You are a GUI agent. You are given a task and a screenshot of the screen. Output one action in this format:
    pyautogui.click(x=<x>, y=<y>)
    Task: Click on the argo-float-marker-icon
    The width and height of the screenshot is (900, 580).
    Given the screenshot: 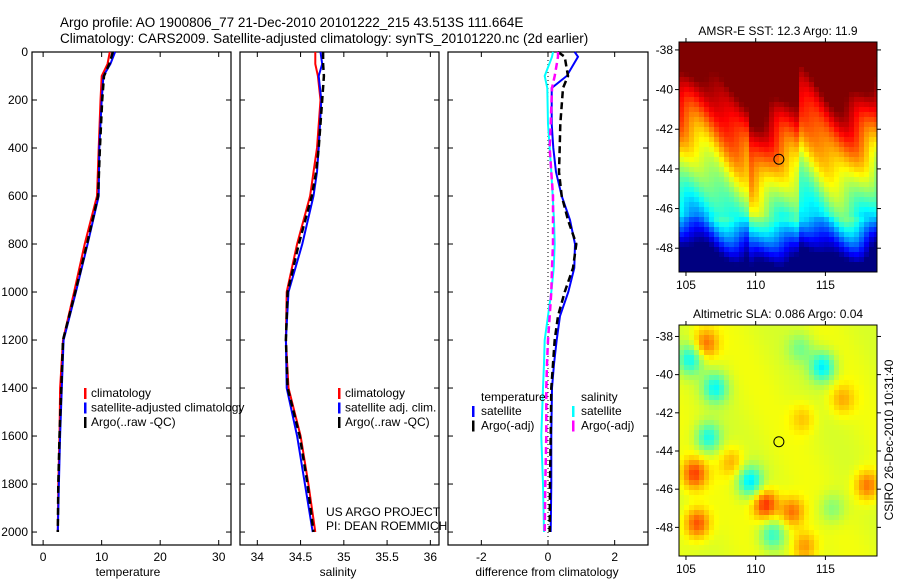 What is the action you would take?
    pyautogui.click(x=779, y=442)
    